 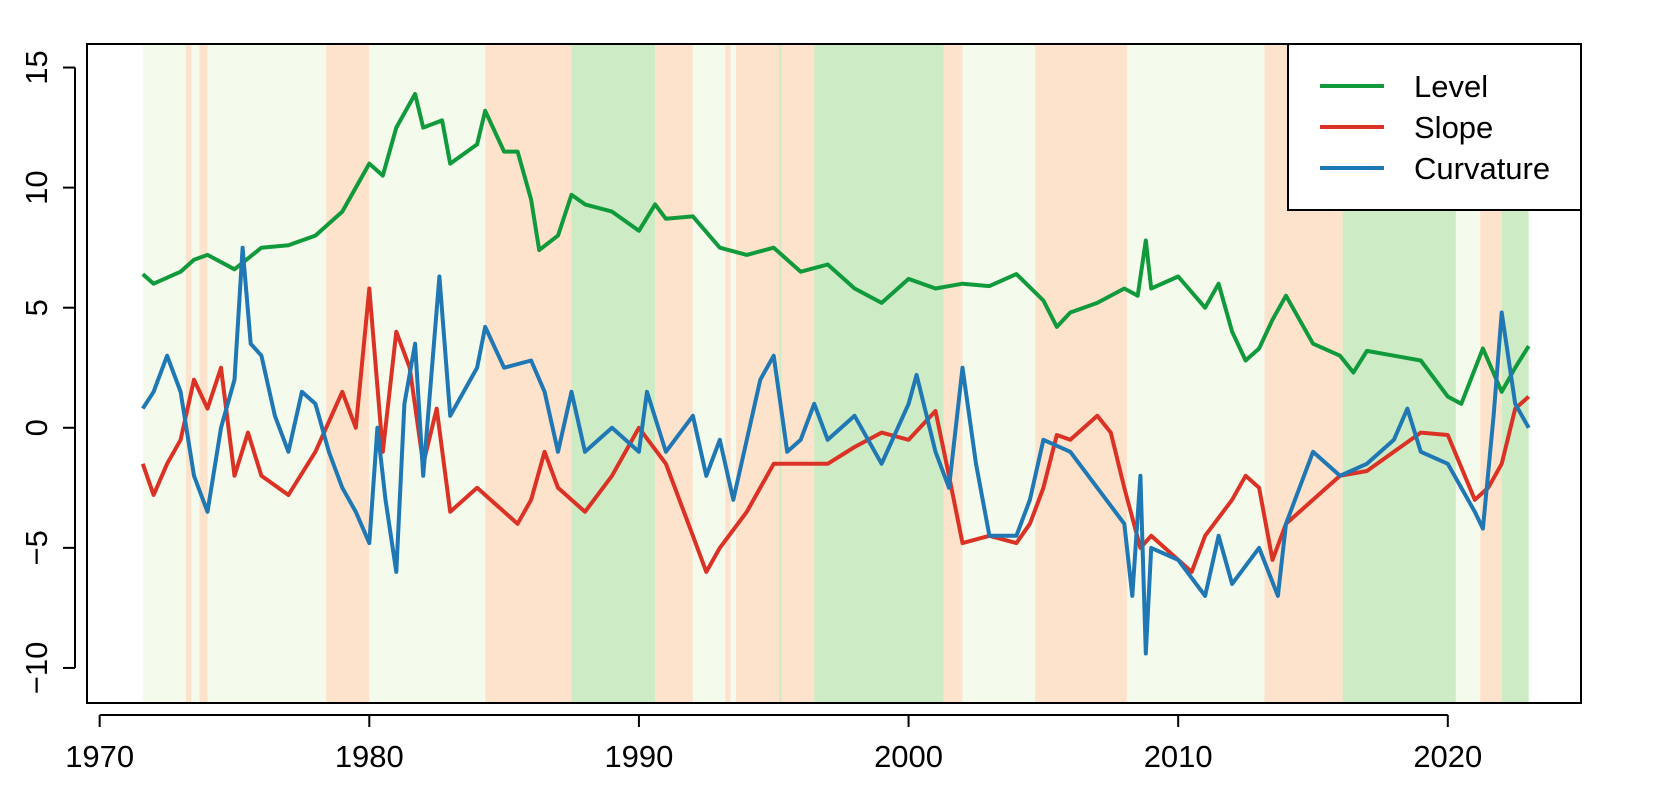 What do you see at coordinates (36, 67) in the screenshot?
I see `y-tick-label: 15` at bounding box center [36, 67].